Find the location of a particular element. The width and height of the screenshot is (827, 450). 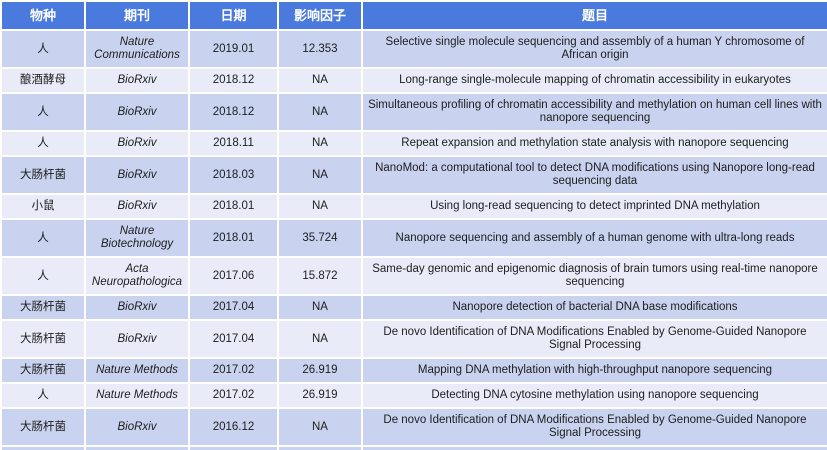

cell-journal: Acta Neuropathologica is located at coordinates (137, 276).